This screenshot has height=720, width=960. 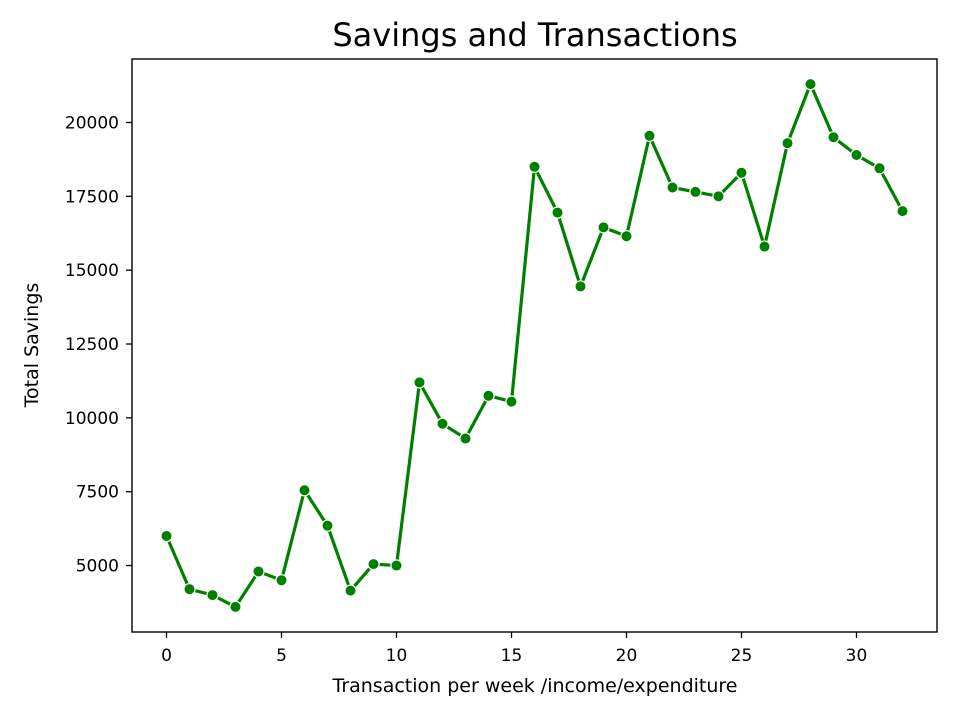 I want to click on y-tick-label: 7500, so click(x=97, y=493).